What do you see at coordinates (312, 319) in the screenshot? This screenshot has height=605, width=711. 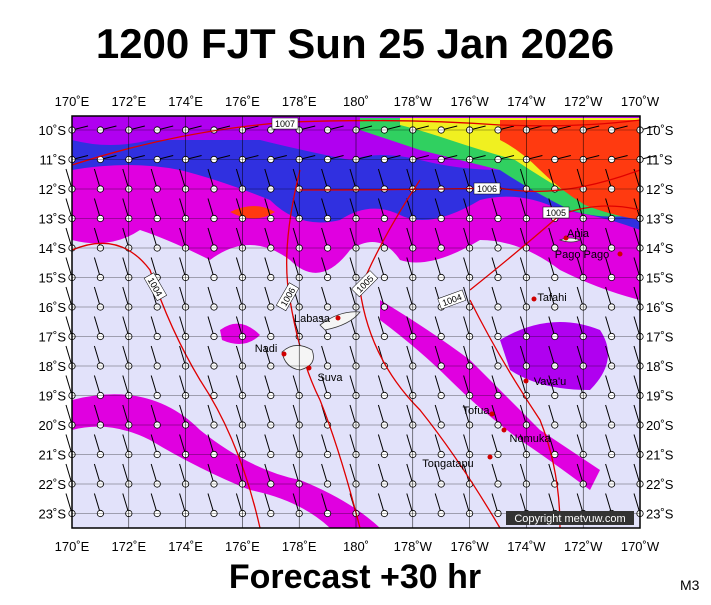 I see `place-label: Labasa` at bounding box center [312, 319].